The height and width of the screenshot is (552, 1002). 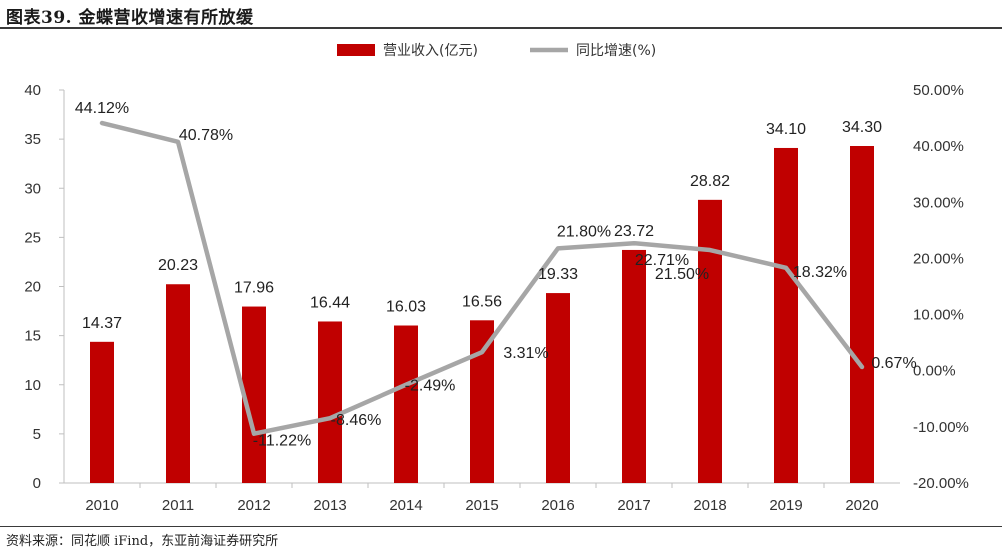 What do you see at coordinates (938, 90) in the screenshot?
I see `y-right-tick-label: 50.00%` at bounding box center [938, 90].